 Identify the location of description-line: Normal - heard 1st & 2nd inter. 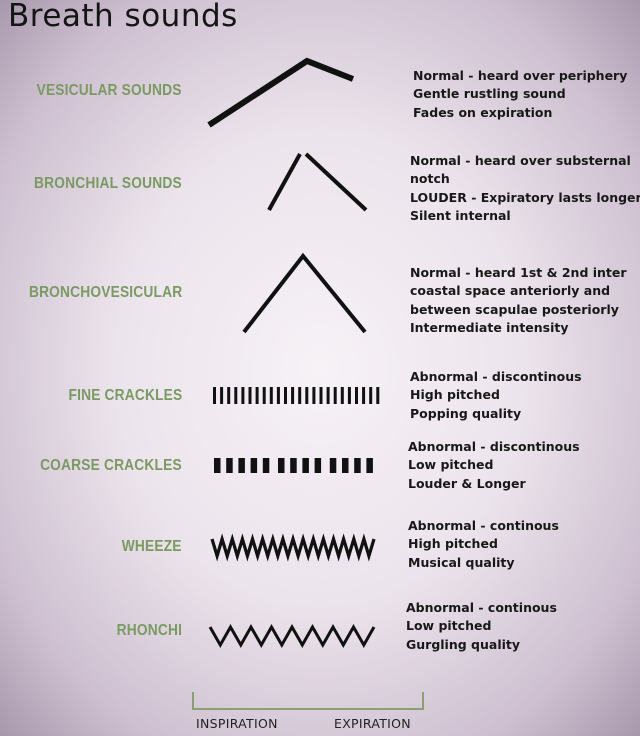
(518, 272).